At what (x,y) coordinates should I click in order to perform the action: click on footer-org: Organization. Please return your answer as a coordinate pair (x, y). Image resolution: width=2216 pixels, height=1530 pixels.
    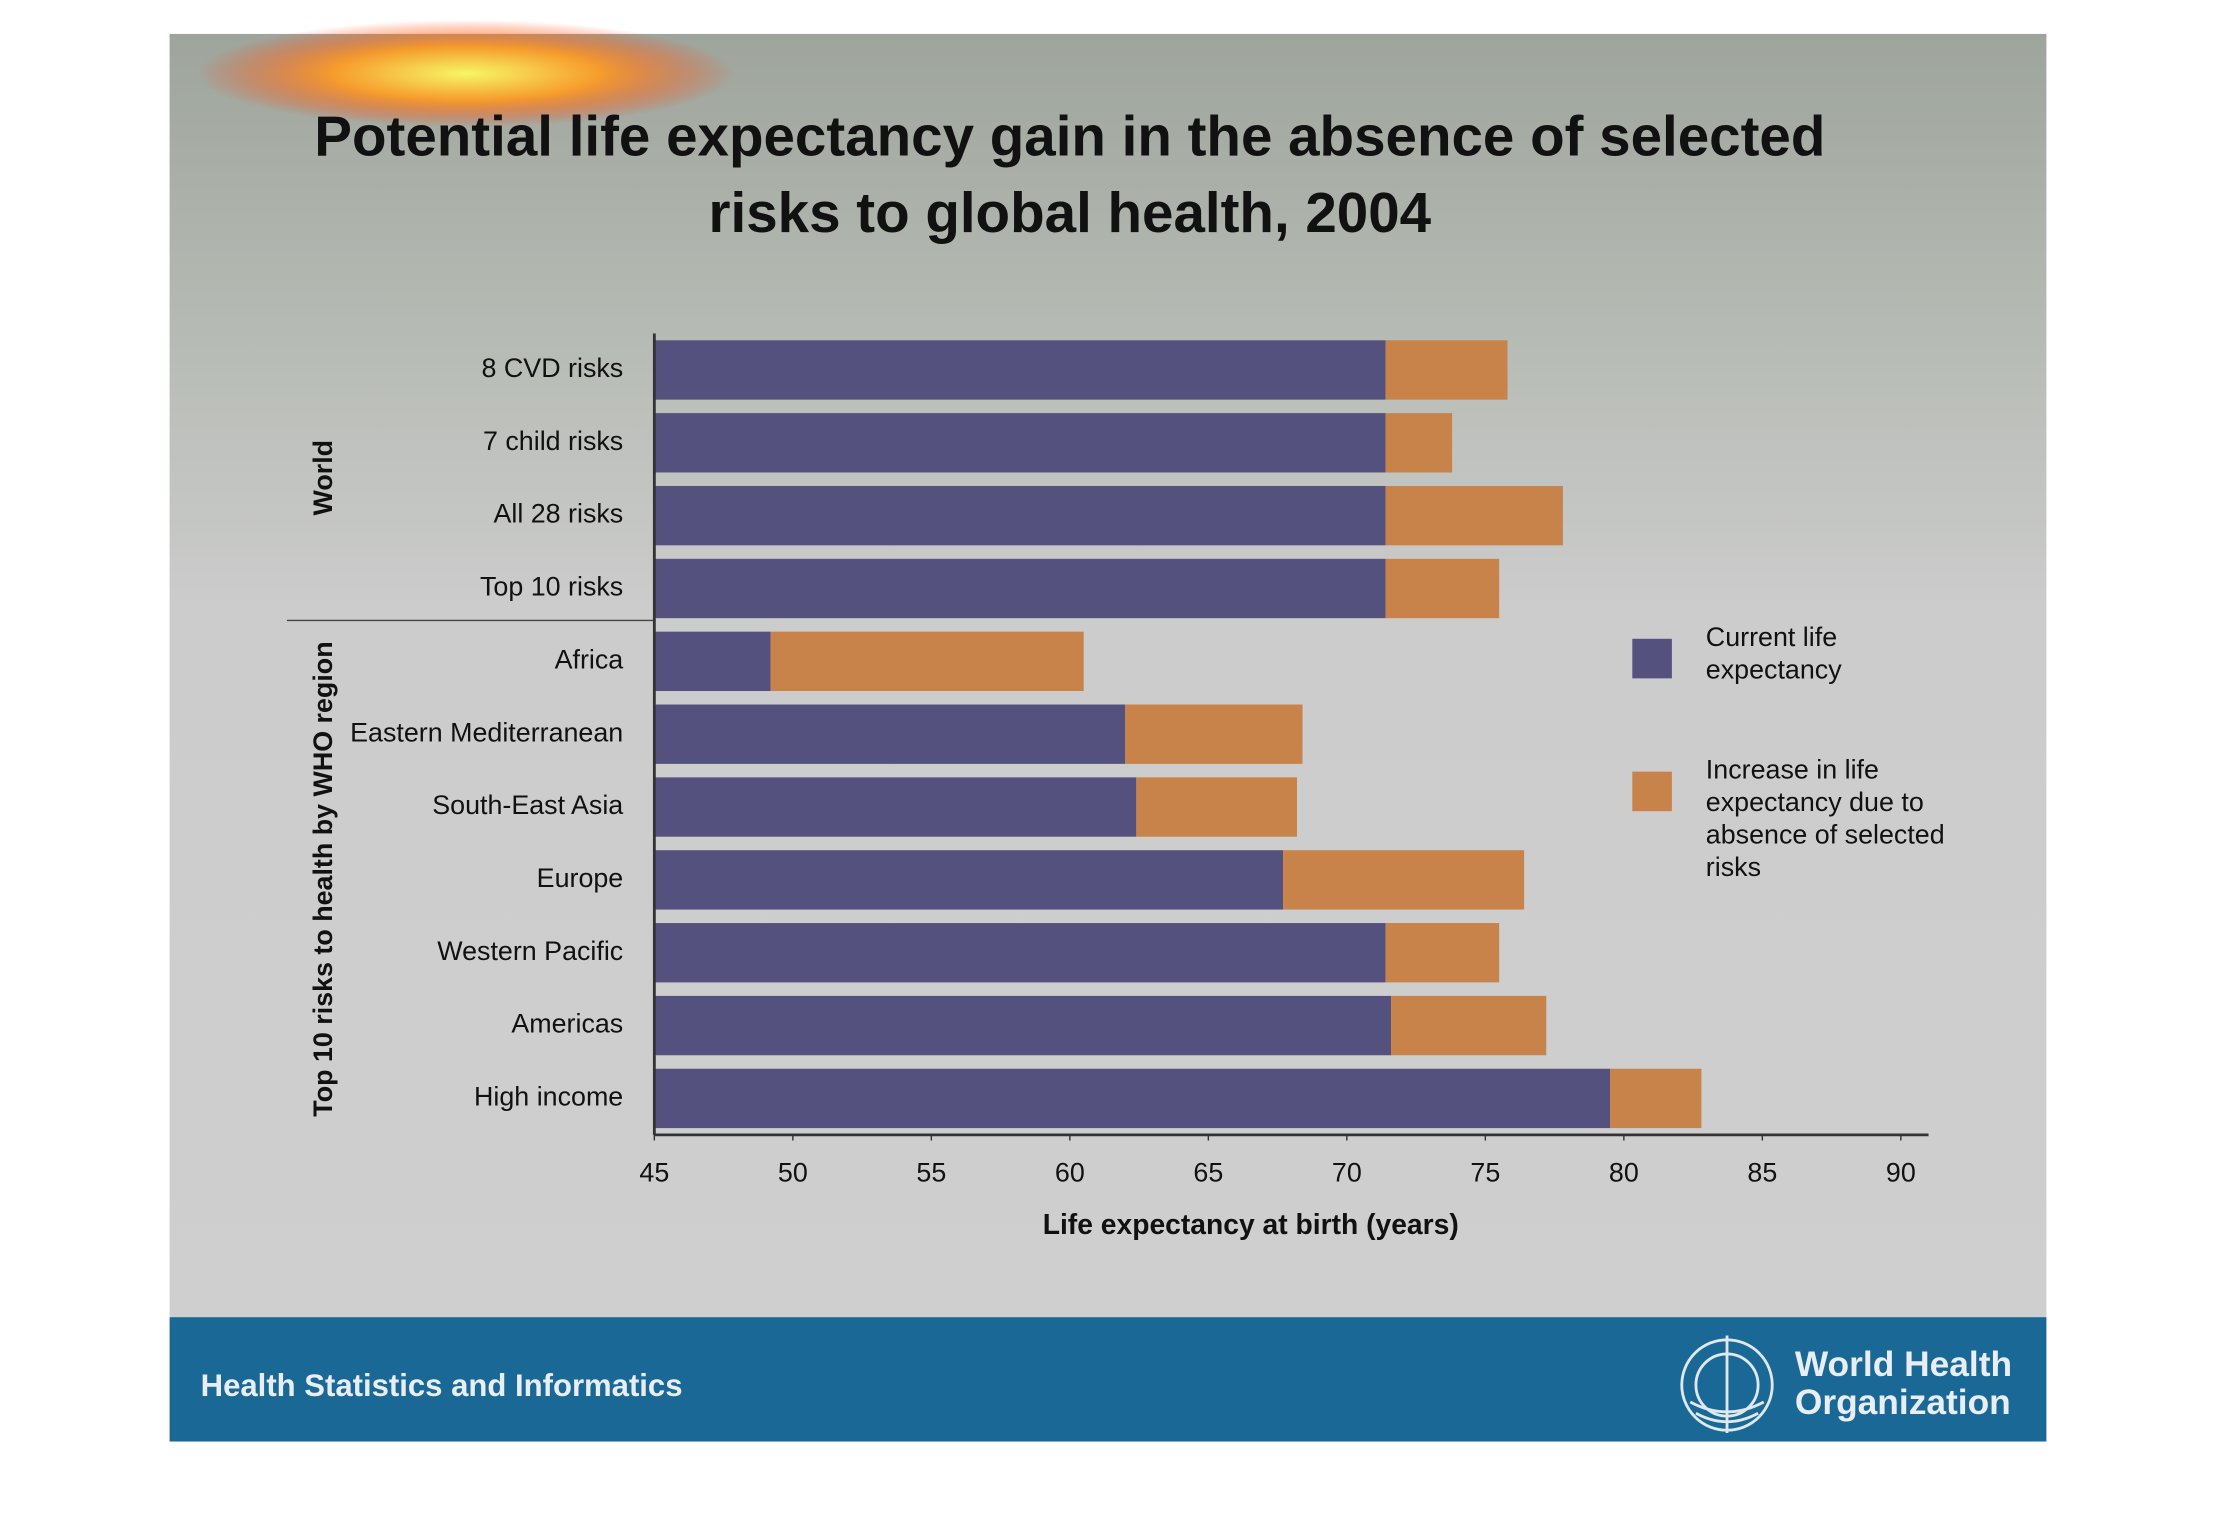
    Looking at the image, I should click on (1903, 1402).